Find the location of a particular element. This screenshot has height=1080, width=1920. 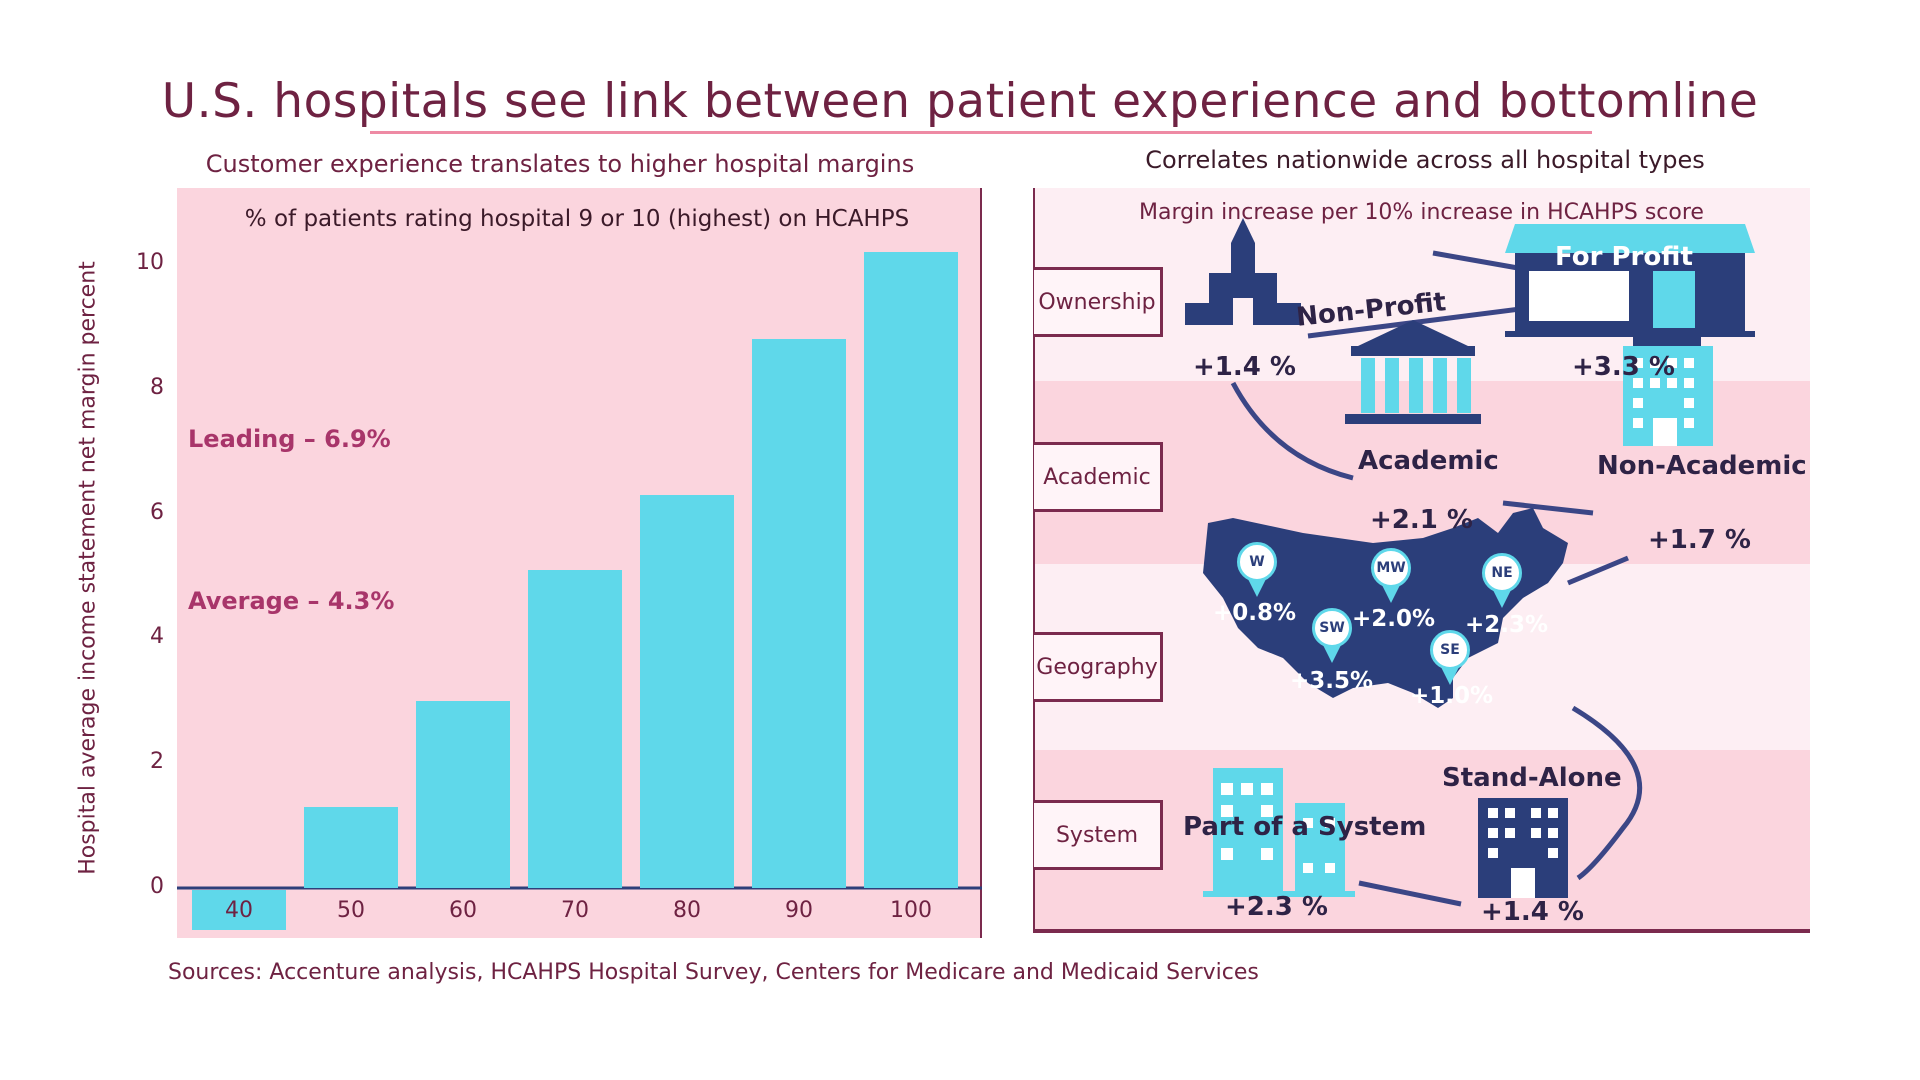

stand-alone-label: Stand-Alone is located at coordinates (1532, 778).